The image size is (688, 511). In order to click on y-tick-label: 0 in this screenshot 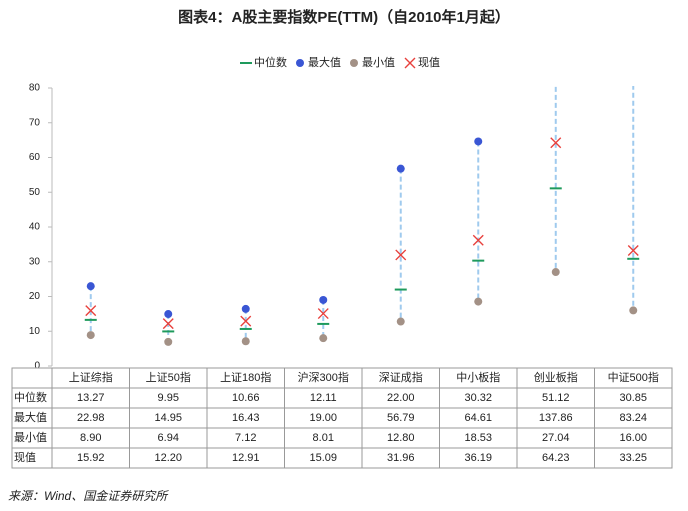, I will do `click(37, 366)`.